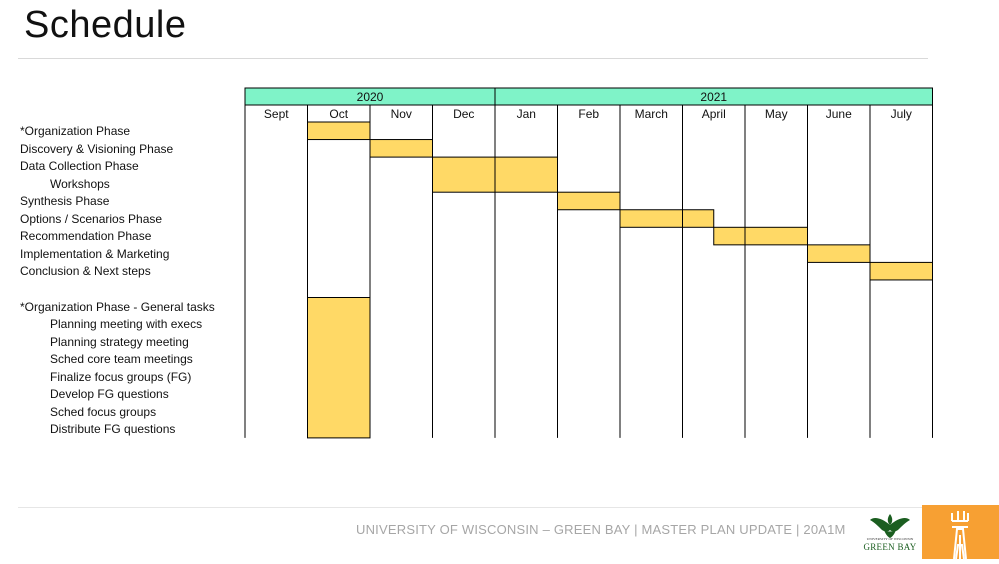 Image resolution: width=999 pixels, height=564 pixels. What do you see at coordinates (890, 526) in the screenshot?
I see `phoenix-icon` at bounding box center [890, 526].